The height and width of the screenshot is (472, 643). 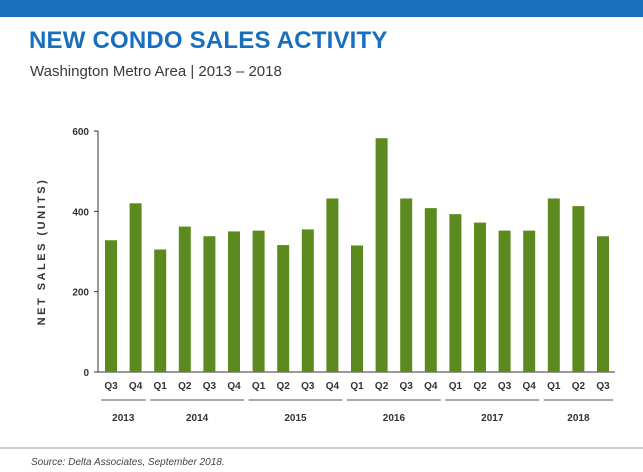 I want to click on footer-divider, so click(x=321, y=448).